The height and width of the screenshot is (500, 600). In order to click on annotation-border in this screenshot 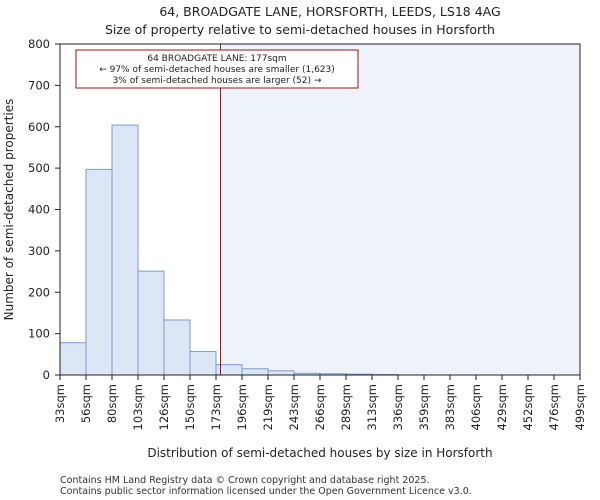, I will do `click(217, 69)`.